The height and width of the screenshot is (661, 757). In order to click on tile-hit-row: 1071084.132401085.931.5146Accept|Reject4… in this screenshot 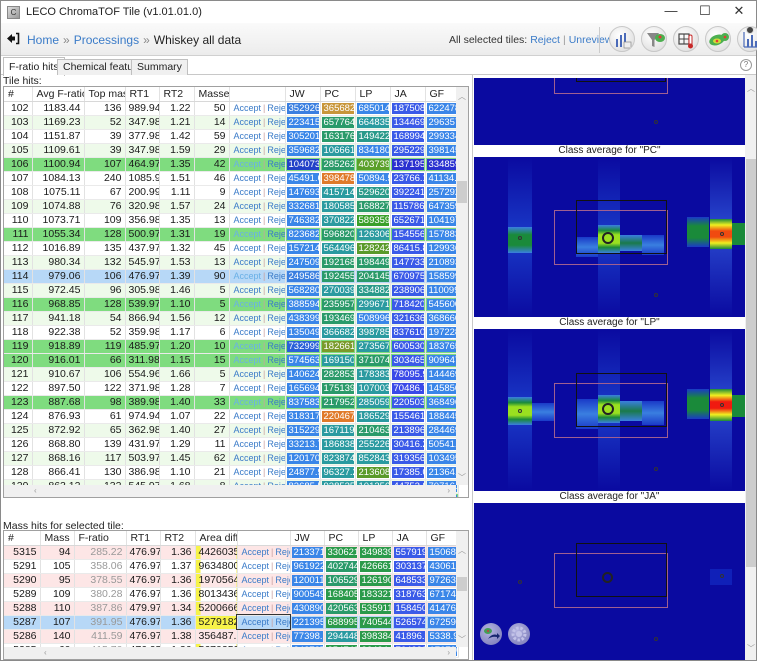, I will do `click(231, 178)`.